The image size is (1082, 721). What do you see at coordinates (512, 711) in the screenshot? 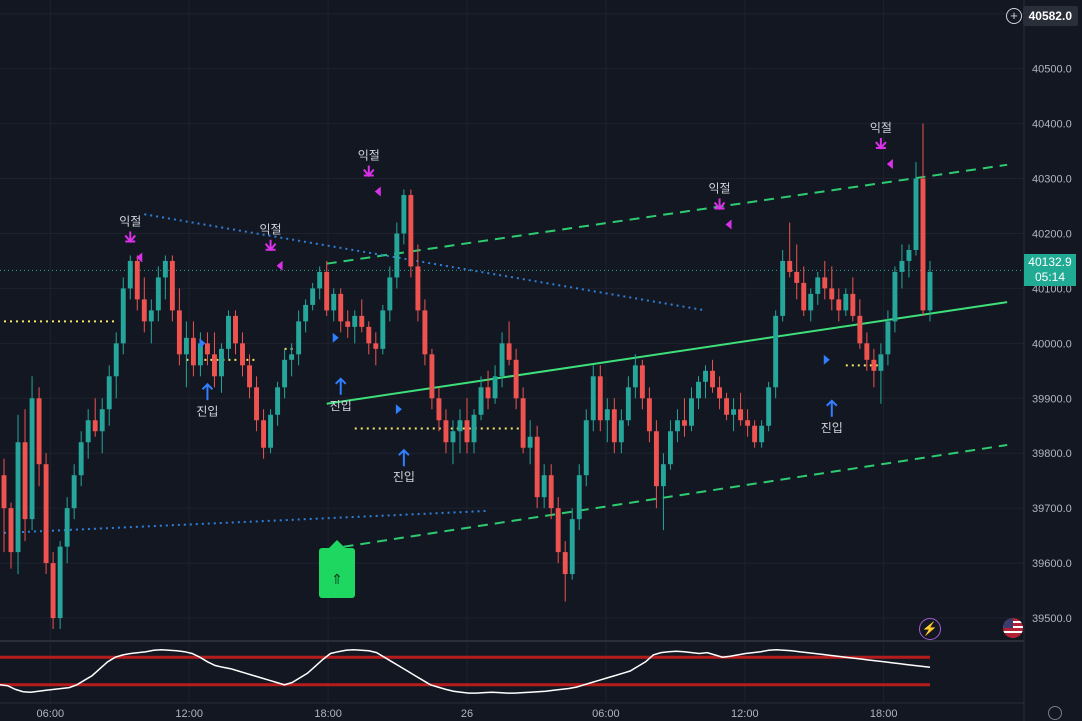
I see `time-axis: 06:00 12:00 18:00 26 06:00 12:00 18:00` at bounding box center [512, 711].